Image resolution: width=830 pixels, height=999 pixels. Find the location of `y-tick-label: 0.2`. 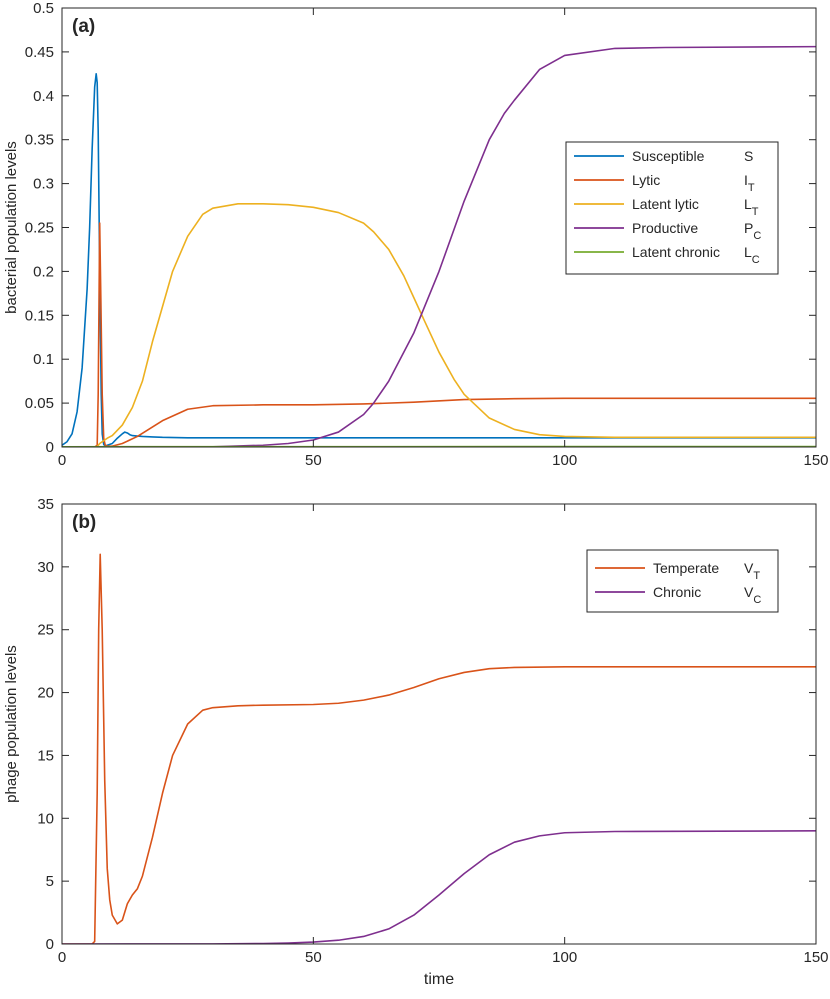

y-tick-label: 0.2 is located at coordinates (43, 271).